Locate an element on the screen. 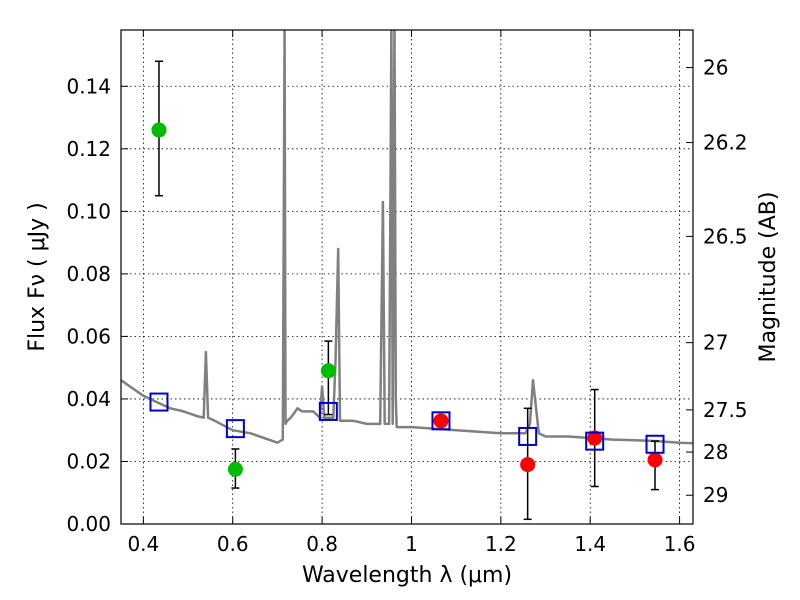 The height and width of the screenshot is (600, 800). y-tick-label: 0.06 is located at coordinates (88, 336).